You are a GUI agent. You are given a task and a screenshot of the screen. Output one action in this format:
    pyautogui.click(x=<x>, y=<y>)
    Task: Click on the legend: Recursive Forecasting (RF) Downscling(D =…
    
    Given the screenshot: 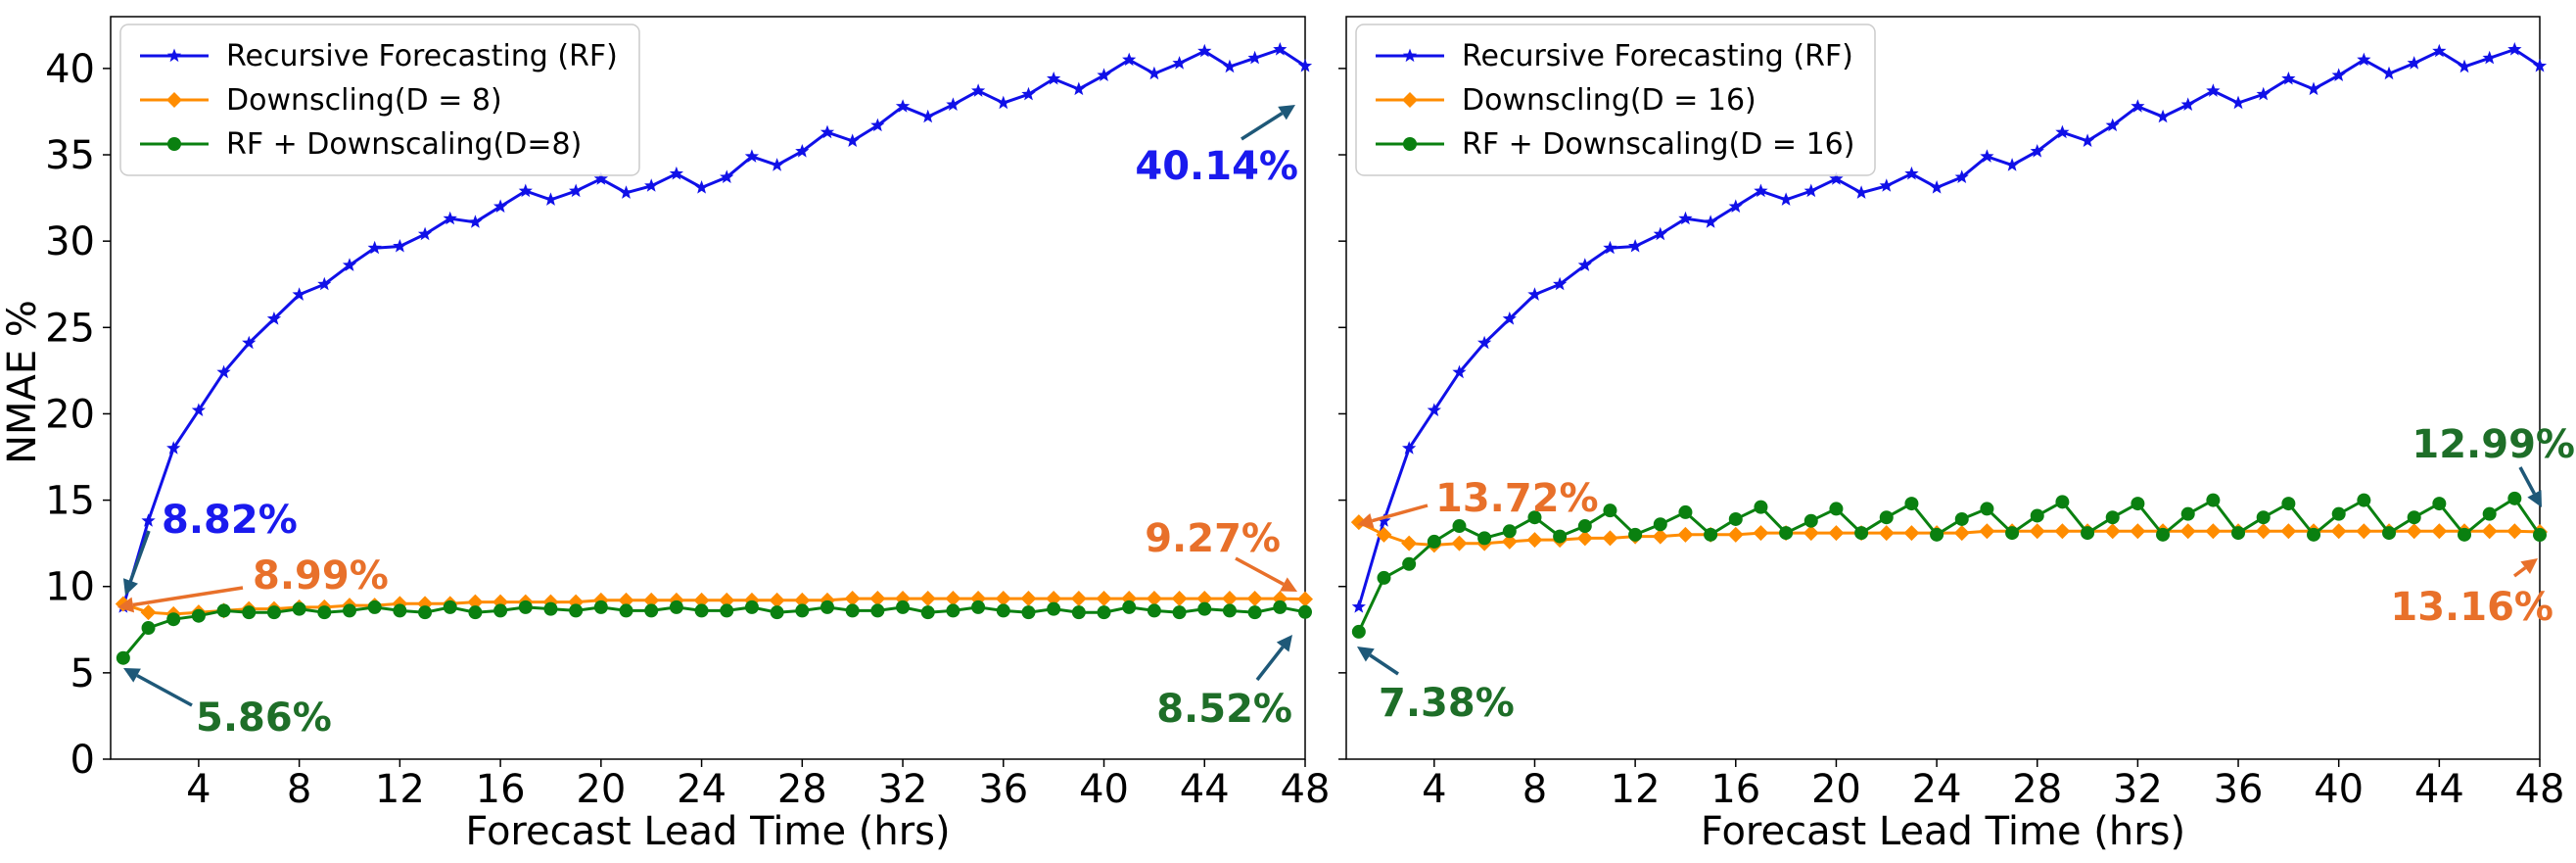 What is the action you would take?
    pyautogui.click(x=379, y=100)
    